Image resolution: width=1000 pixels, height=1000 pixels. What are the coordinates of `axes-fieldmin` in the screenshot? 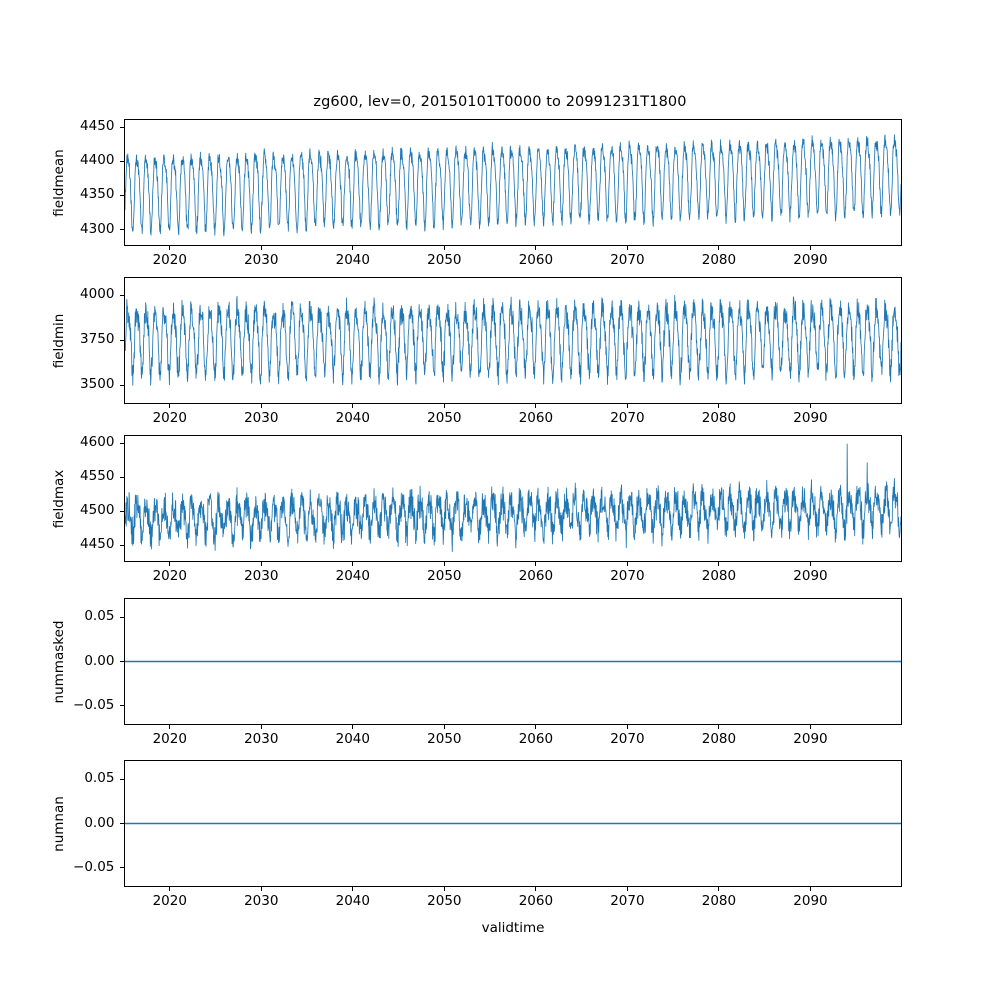 It's located at (513, 340).